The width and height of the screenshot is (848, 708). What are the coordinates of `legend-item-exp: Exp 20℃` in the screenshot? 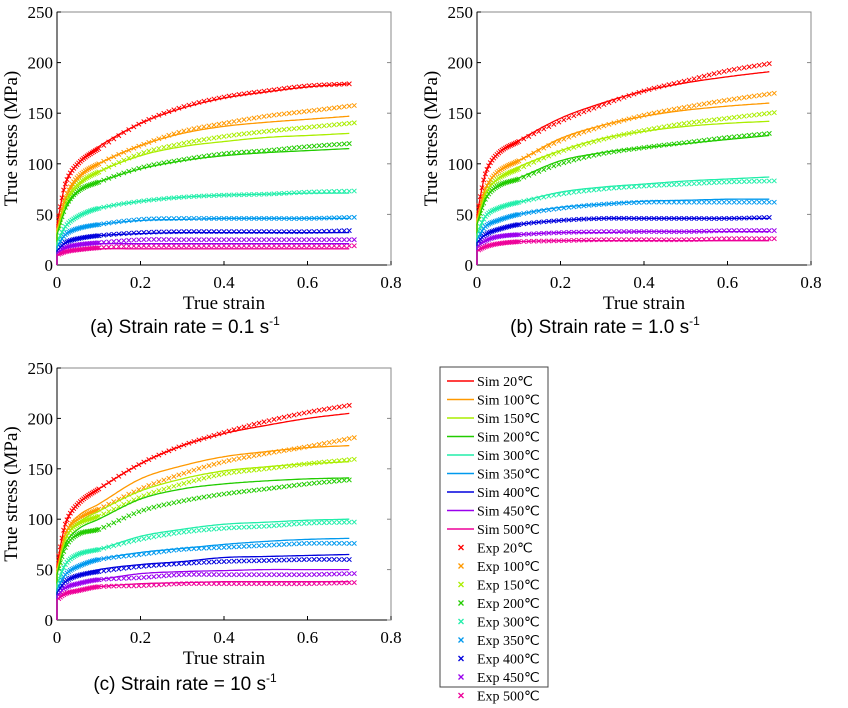 It's located at (495, 549).